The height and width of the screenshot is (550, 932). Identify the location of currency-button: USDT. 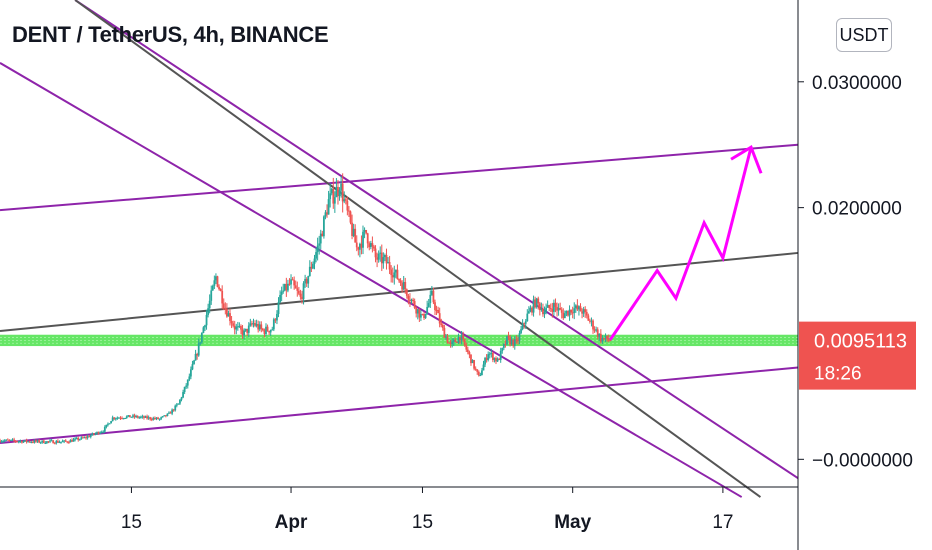
(864, 35).